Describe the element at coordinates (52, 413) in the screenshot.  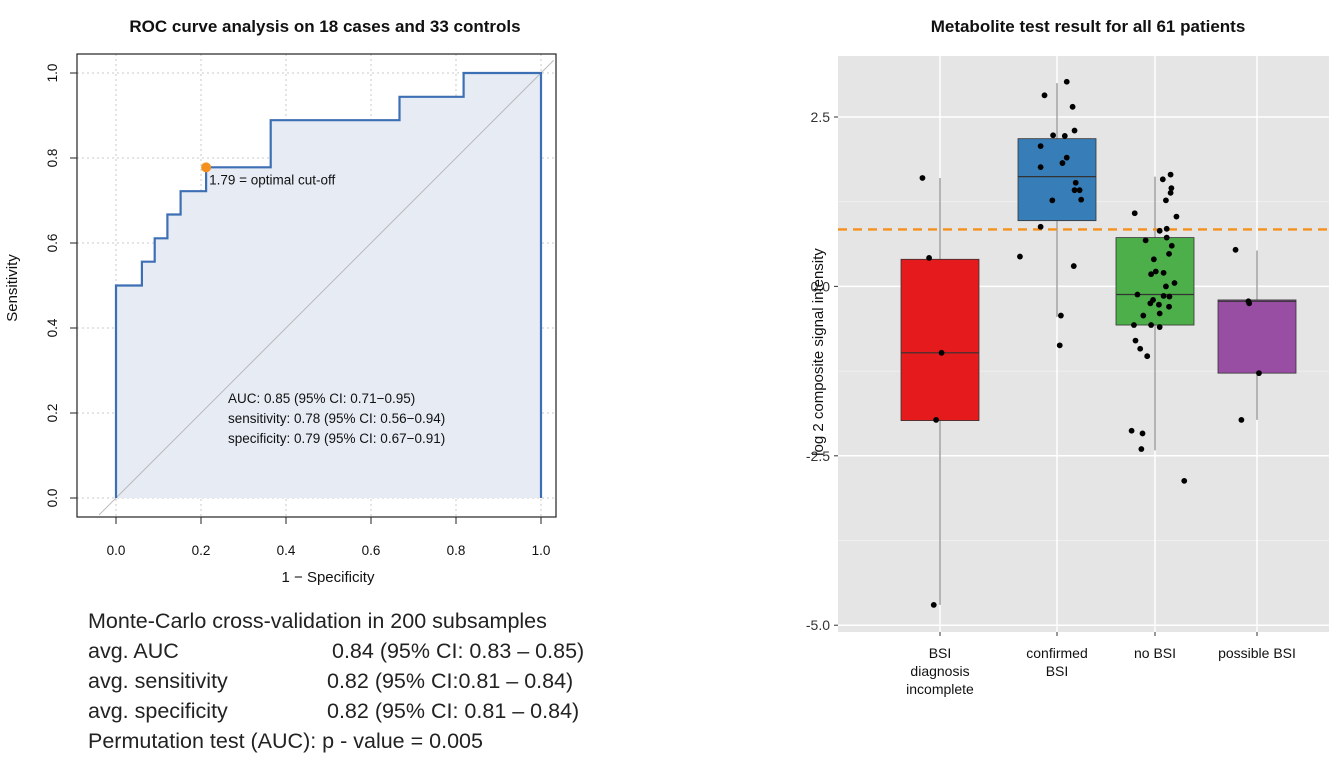
I see `roc-y-tick-label: 0.2` at that location.